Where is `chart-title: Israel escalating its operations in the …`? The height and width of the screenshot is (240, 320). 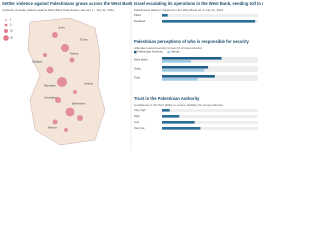
chart-title: Israel escalating its operations in the … is located at coordinates (198, 3).